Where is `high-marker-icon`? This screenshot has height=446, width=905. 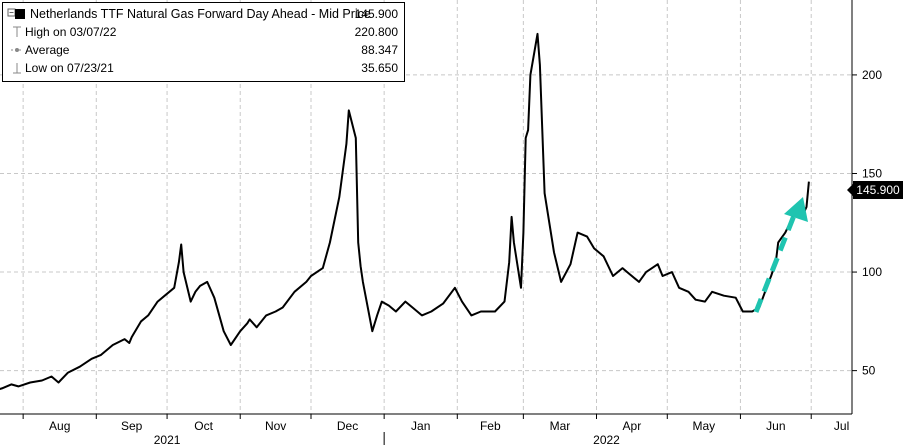
high-marker-icon is located at coordinates (14, 32).